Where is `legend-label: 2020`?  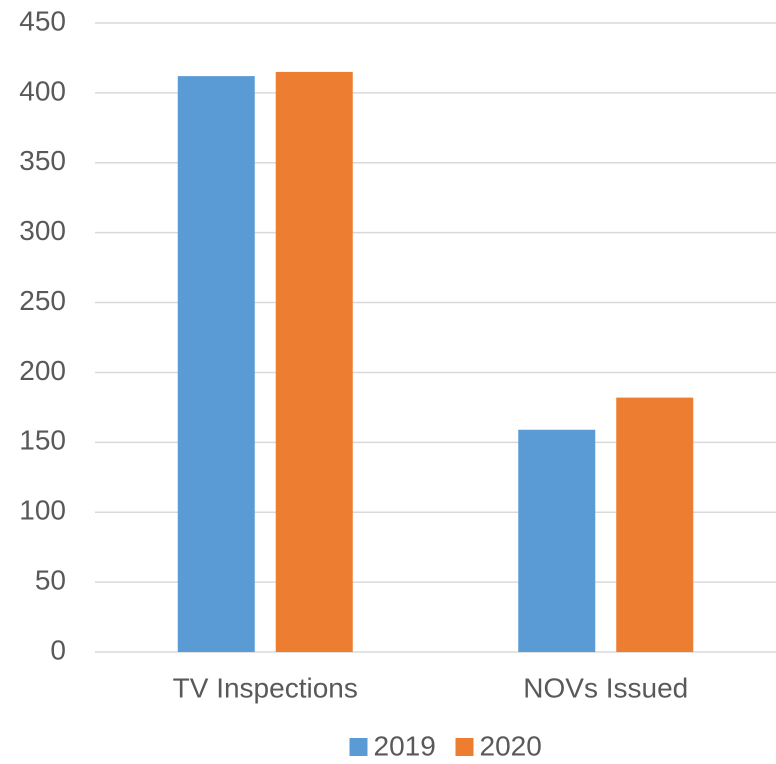
legend-label: 2020 is located at coordinates (511, 745).